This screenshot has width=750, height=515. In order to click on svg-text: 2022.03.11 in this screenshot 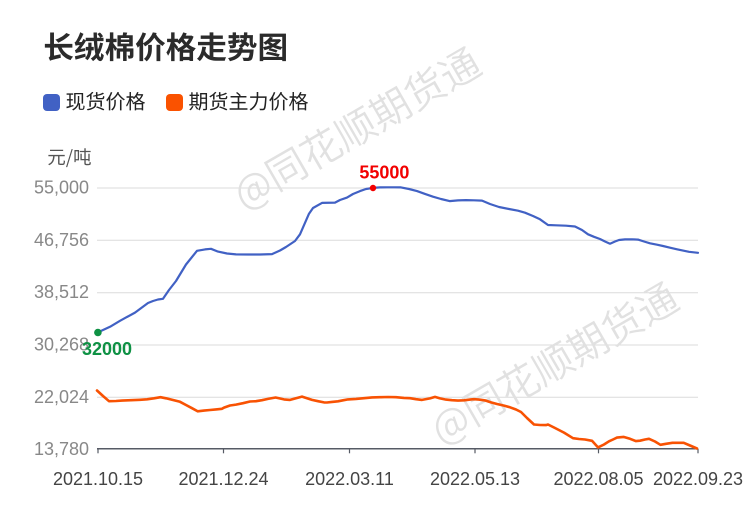, I will do `click(349, 479)`.